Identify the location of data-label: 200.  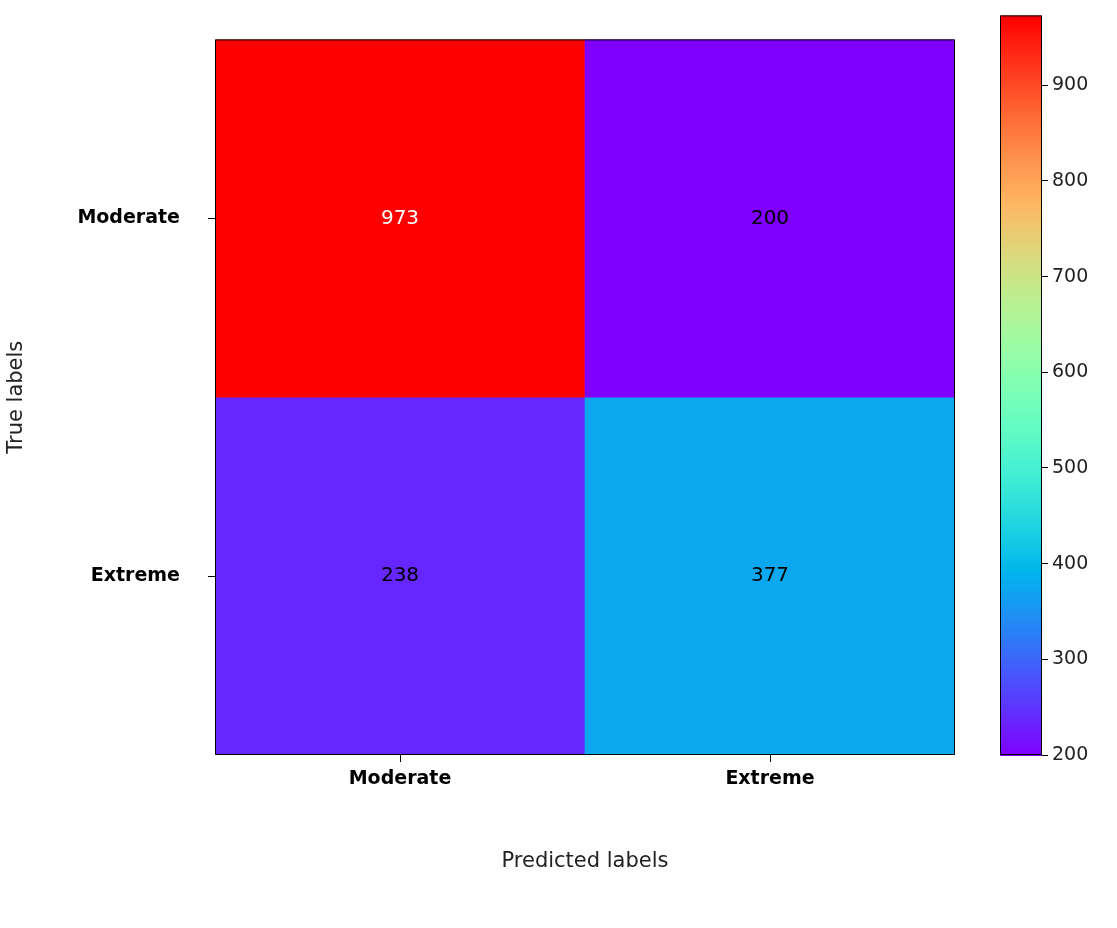
(770, 216).